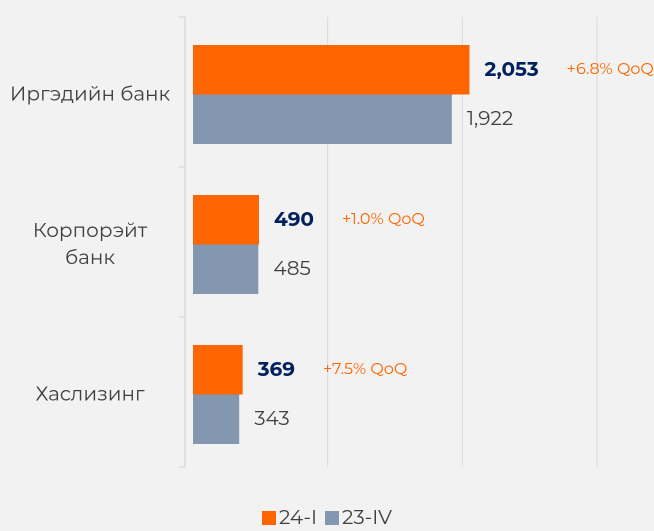  Describe the element at coordinates (272, 419) in the screenshot. I see `value-label: 343` at that location.